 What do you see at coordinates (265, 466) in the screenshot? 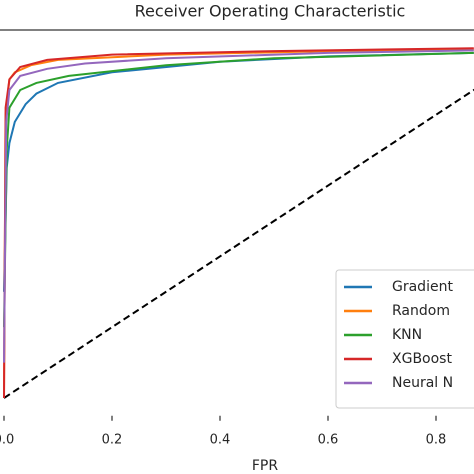
I see `x-axis-label: FPR` at bounding box center [265, 466].